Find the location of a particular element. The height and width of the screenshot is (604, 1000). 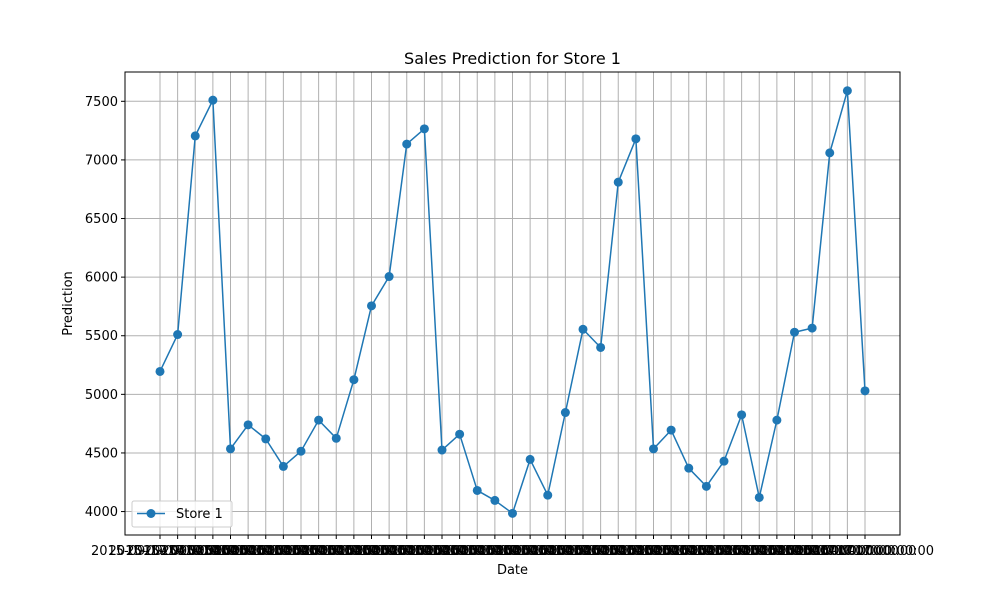

legend-label-store-1: Store 1 is located at coordinates (199, 514).